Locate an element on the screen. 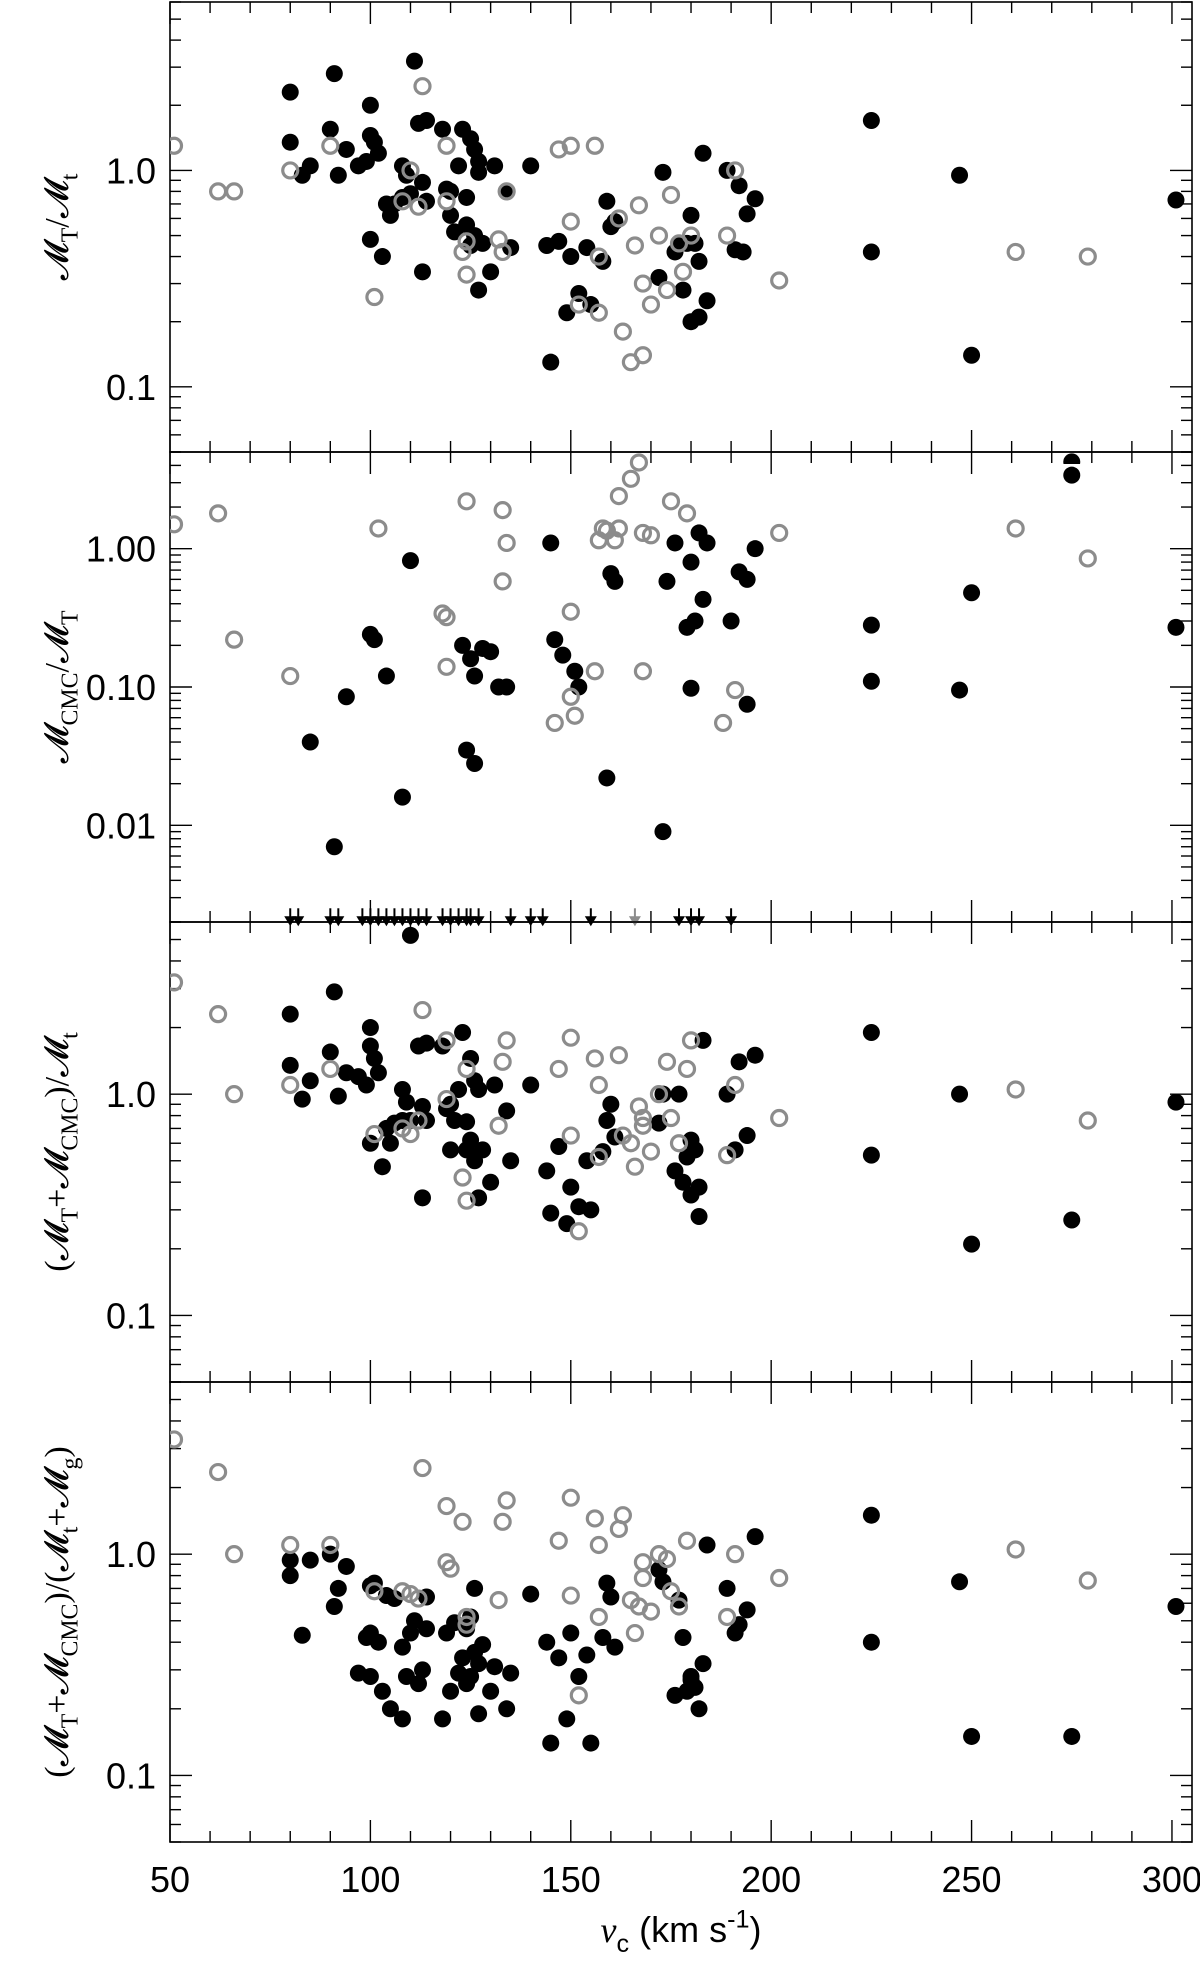 Image resolution: width=1200 pixels, height=1969 pixels. y-axis-title-part: 𝓜 is located at coordinates (57, 743).